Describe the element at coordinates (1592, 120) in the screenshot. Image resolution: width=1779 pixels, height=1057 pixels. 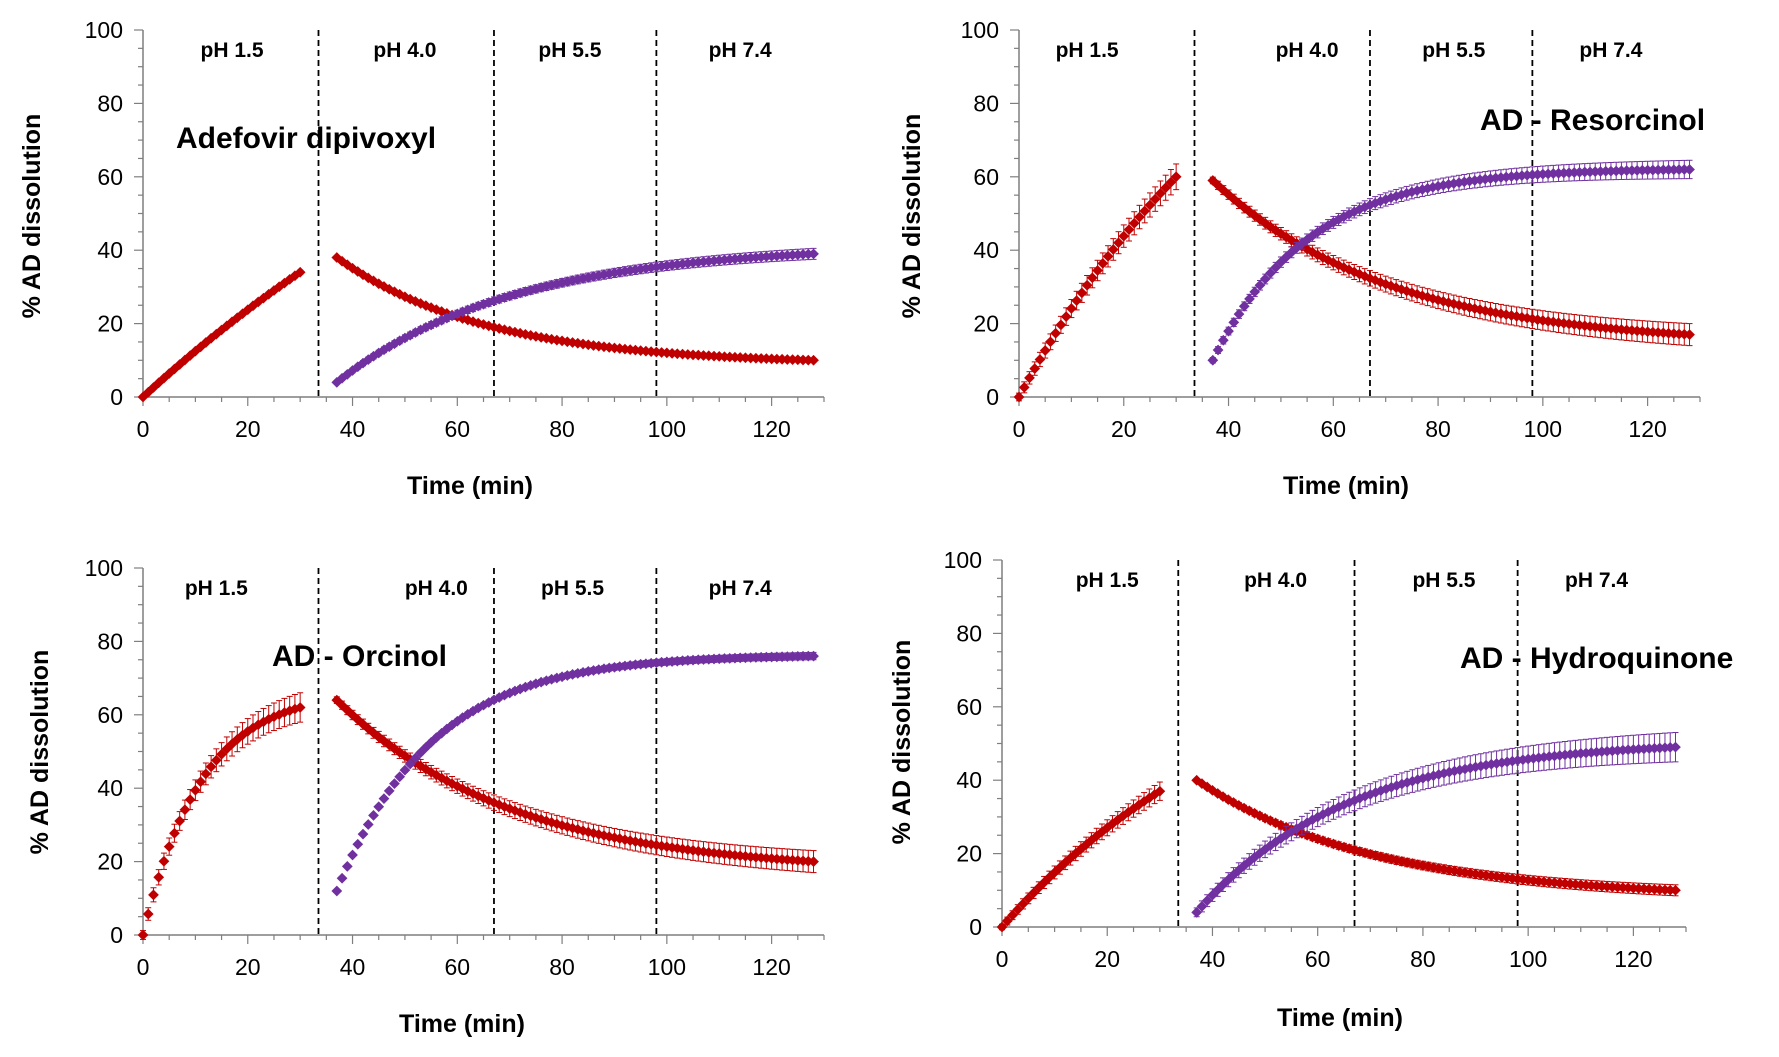
I see `panel-annotation: AD - Resorcinol` at that location.